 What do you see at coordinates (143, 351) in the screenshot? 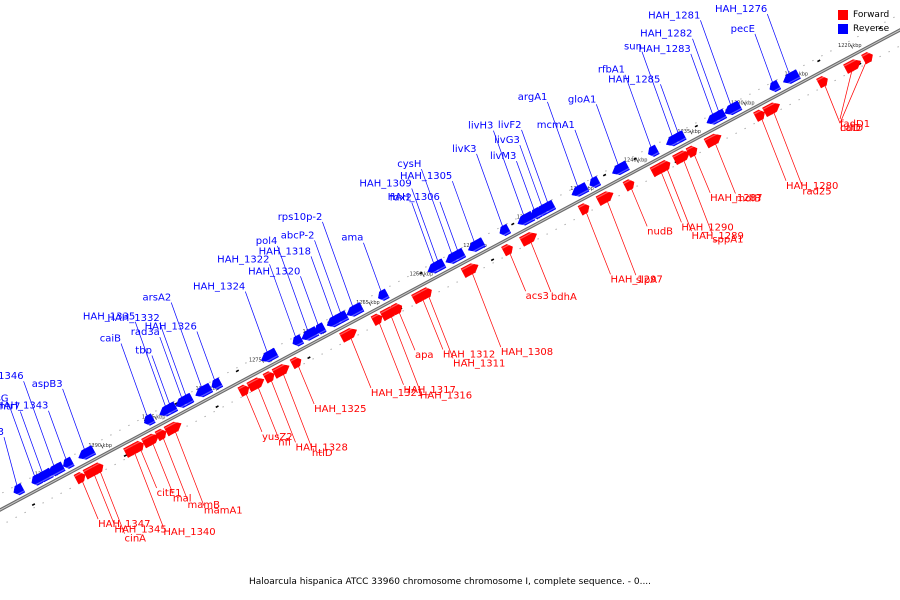
I see `reverse-gene-label: tbp` at bounding box center [143, 351].